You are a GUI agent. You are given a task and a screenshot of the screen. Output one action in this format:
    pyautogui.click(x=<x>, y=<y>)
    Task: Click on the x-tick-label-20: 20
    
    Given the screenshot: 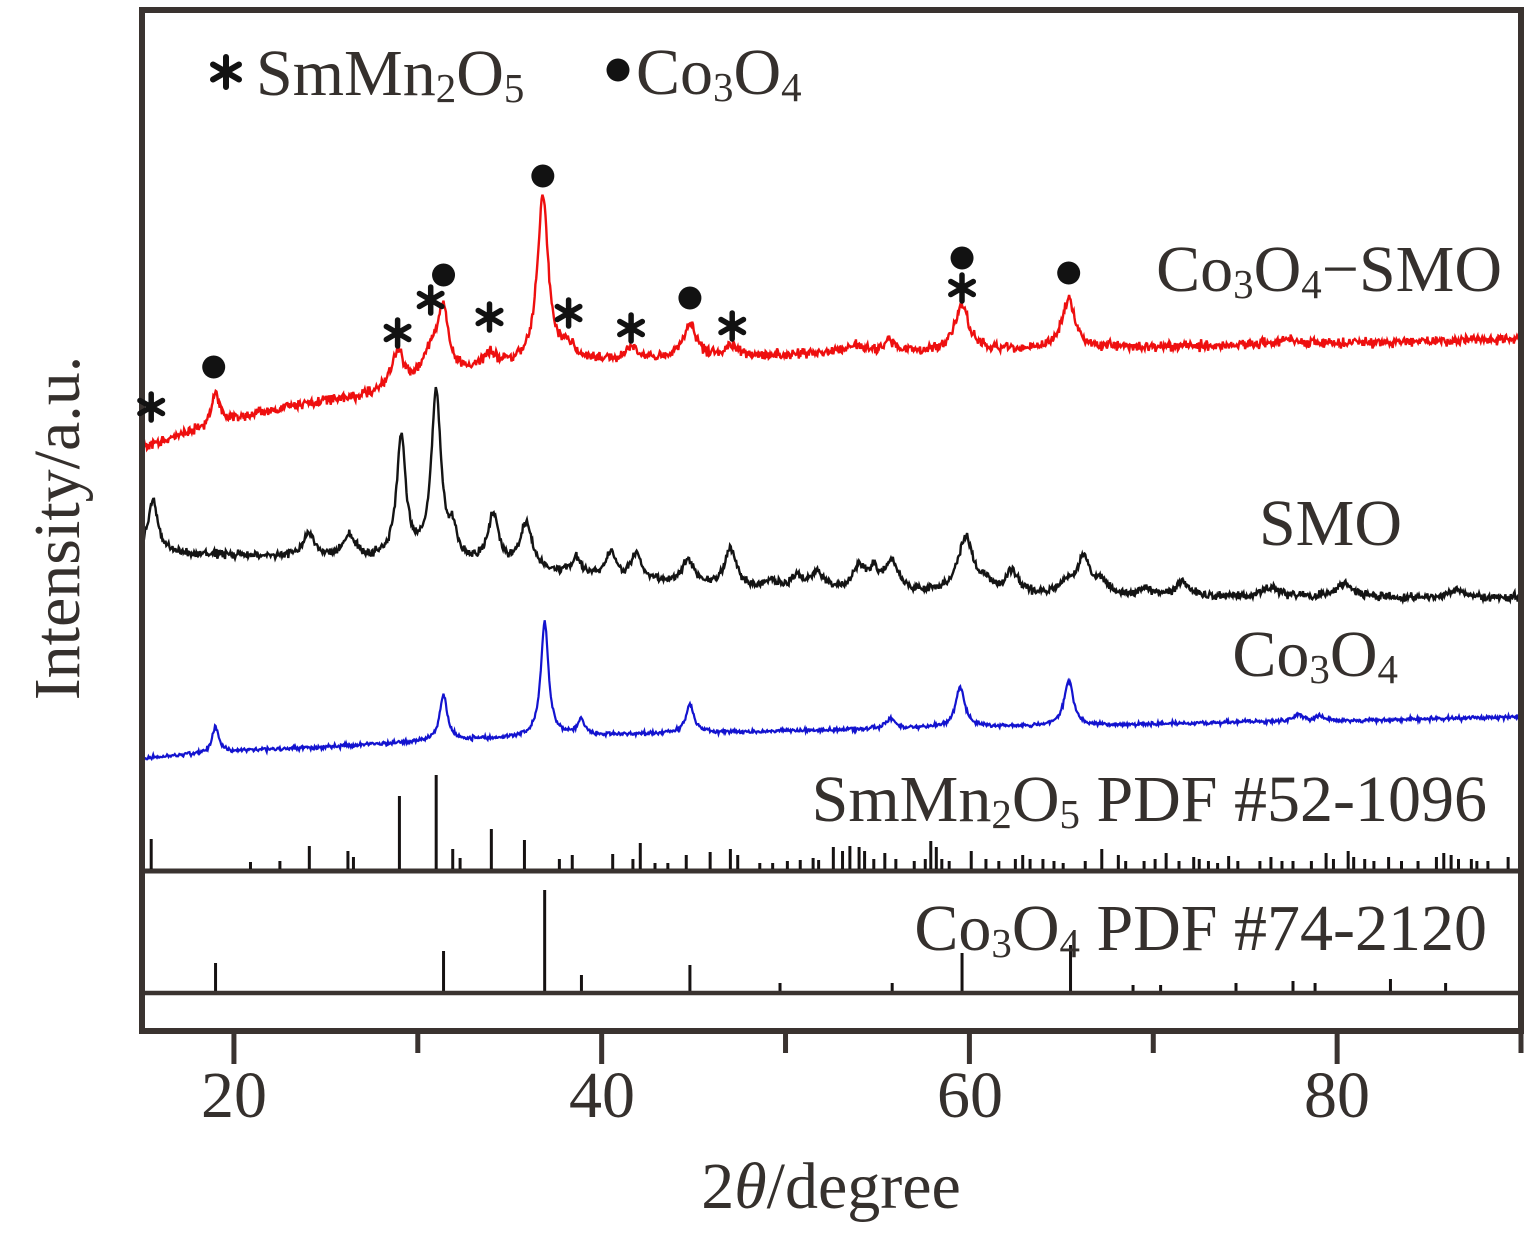 What is the action you would take?
    pyautogui.click(x=234, y=1095)
    